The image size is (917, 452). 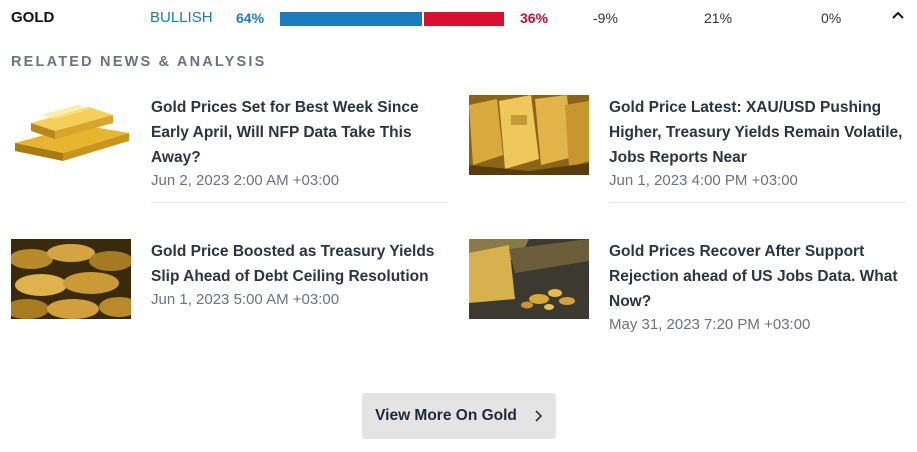 What do you see at coordinates (718, 18) in the screenshot?
I see `weekly-change: 21%` at bounding box center [718, 18].